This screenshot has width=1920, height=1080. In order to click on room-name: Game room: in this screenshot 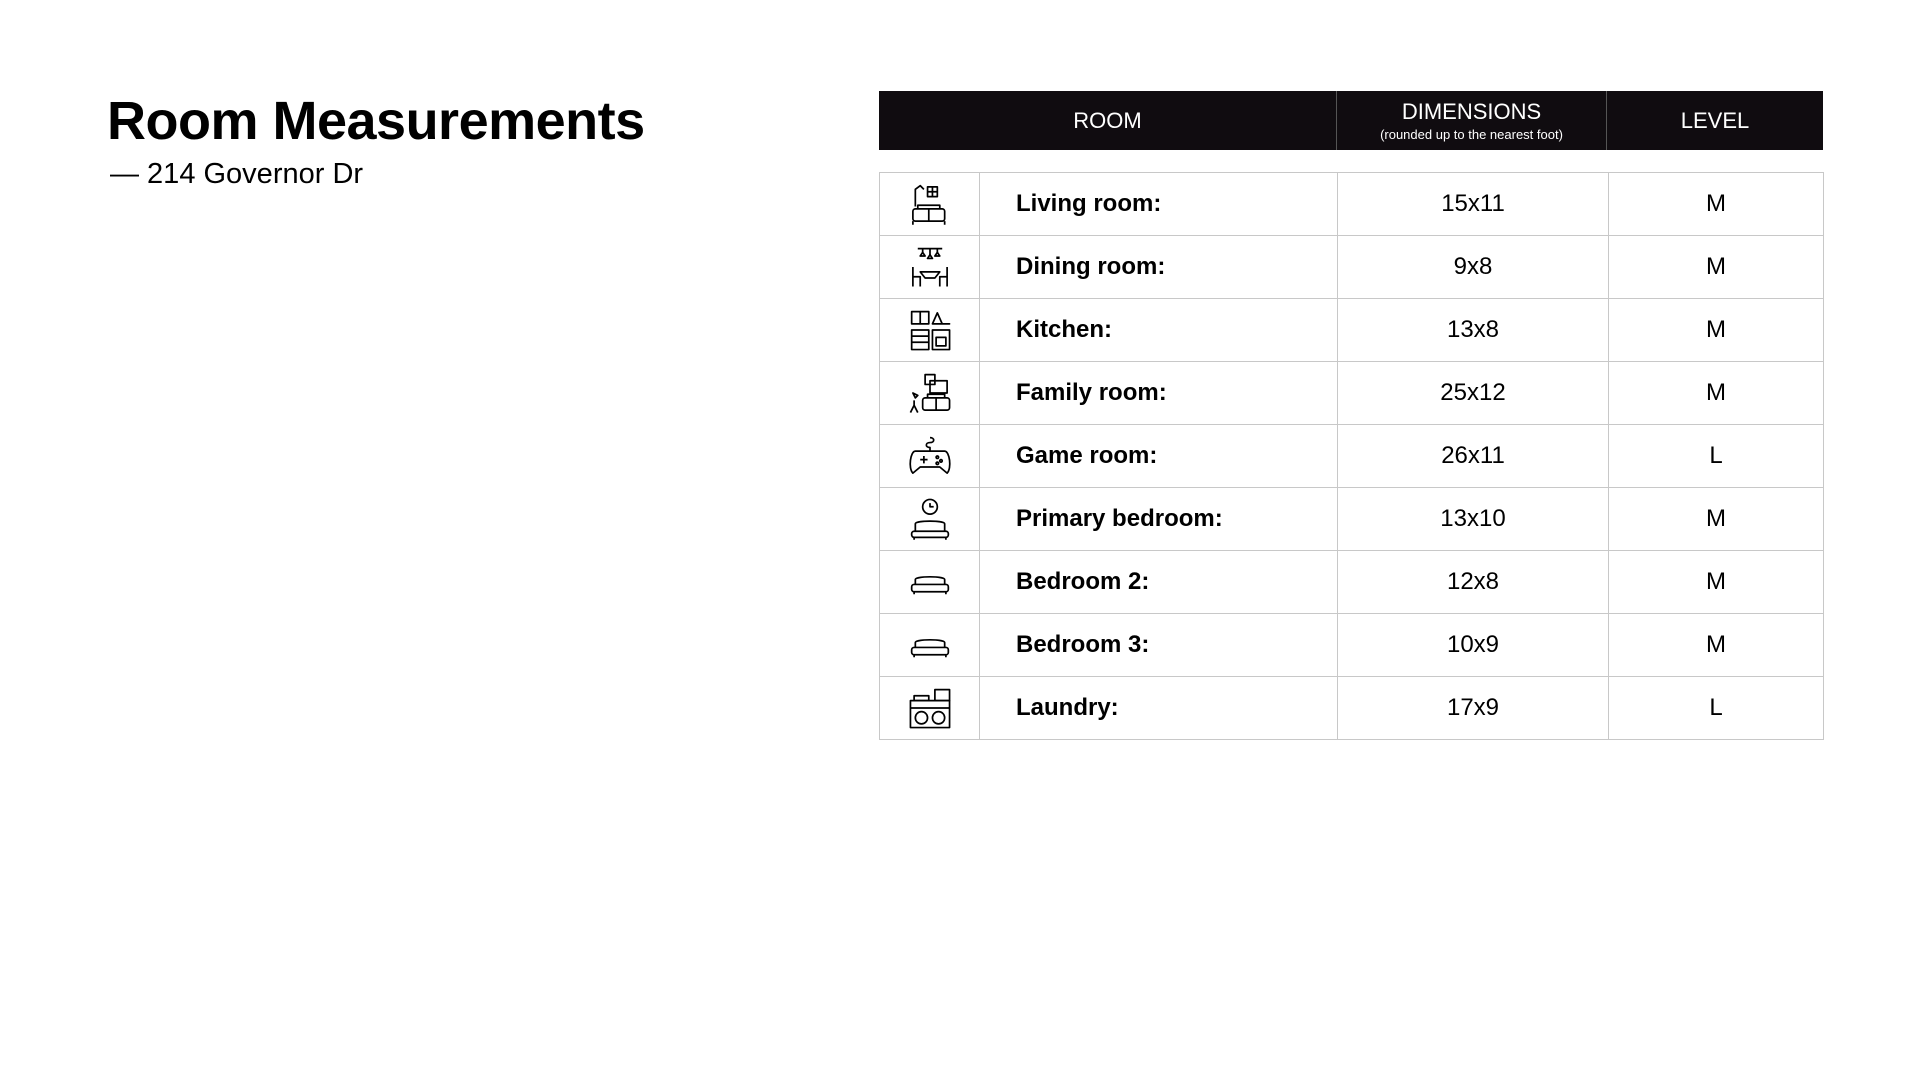, I will do `click(1158, 456)`.